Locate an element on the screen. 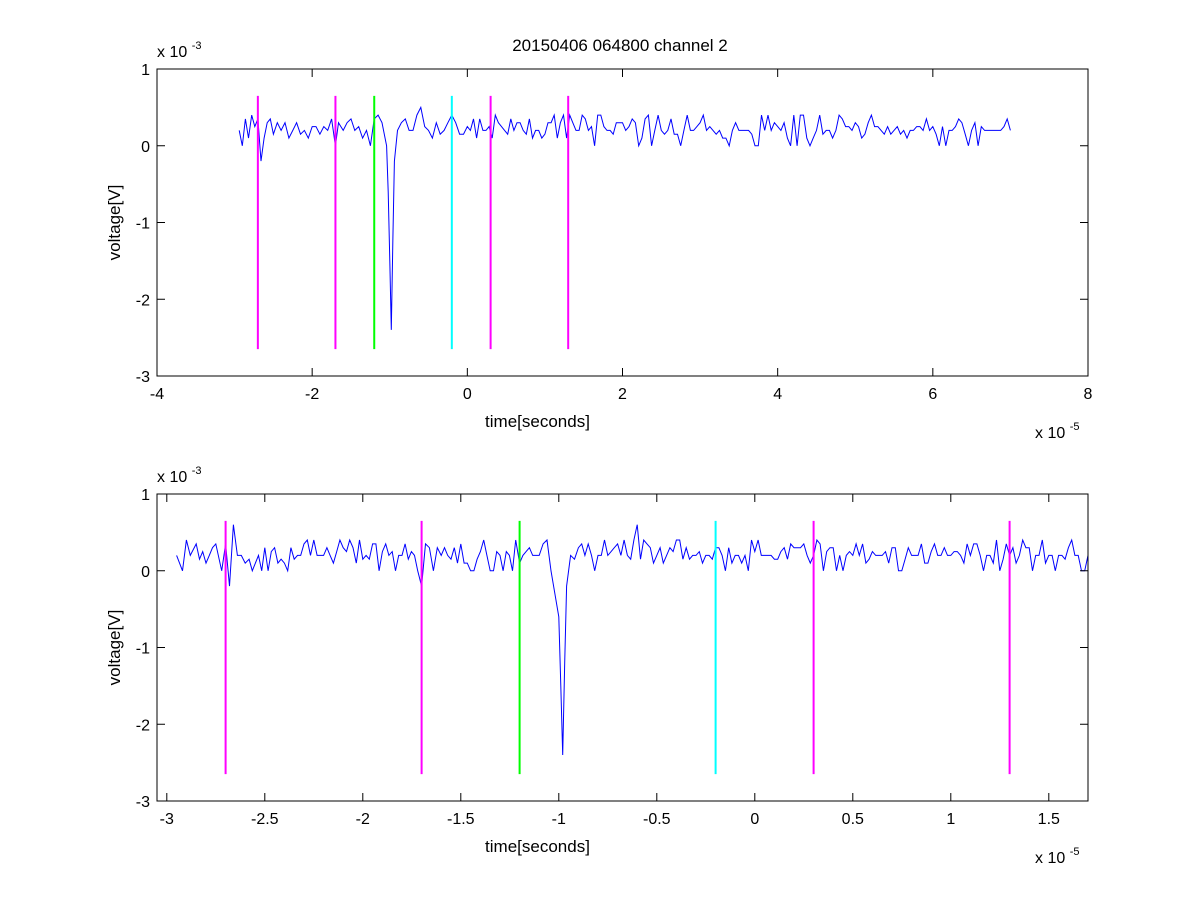 This screenshot has height=900, width=1200. bottom-plot-x-tick-label: -0.5 is located at coordinates (657, 819).